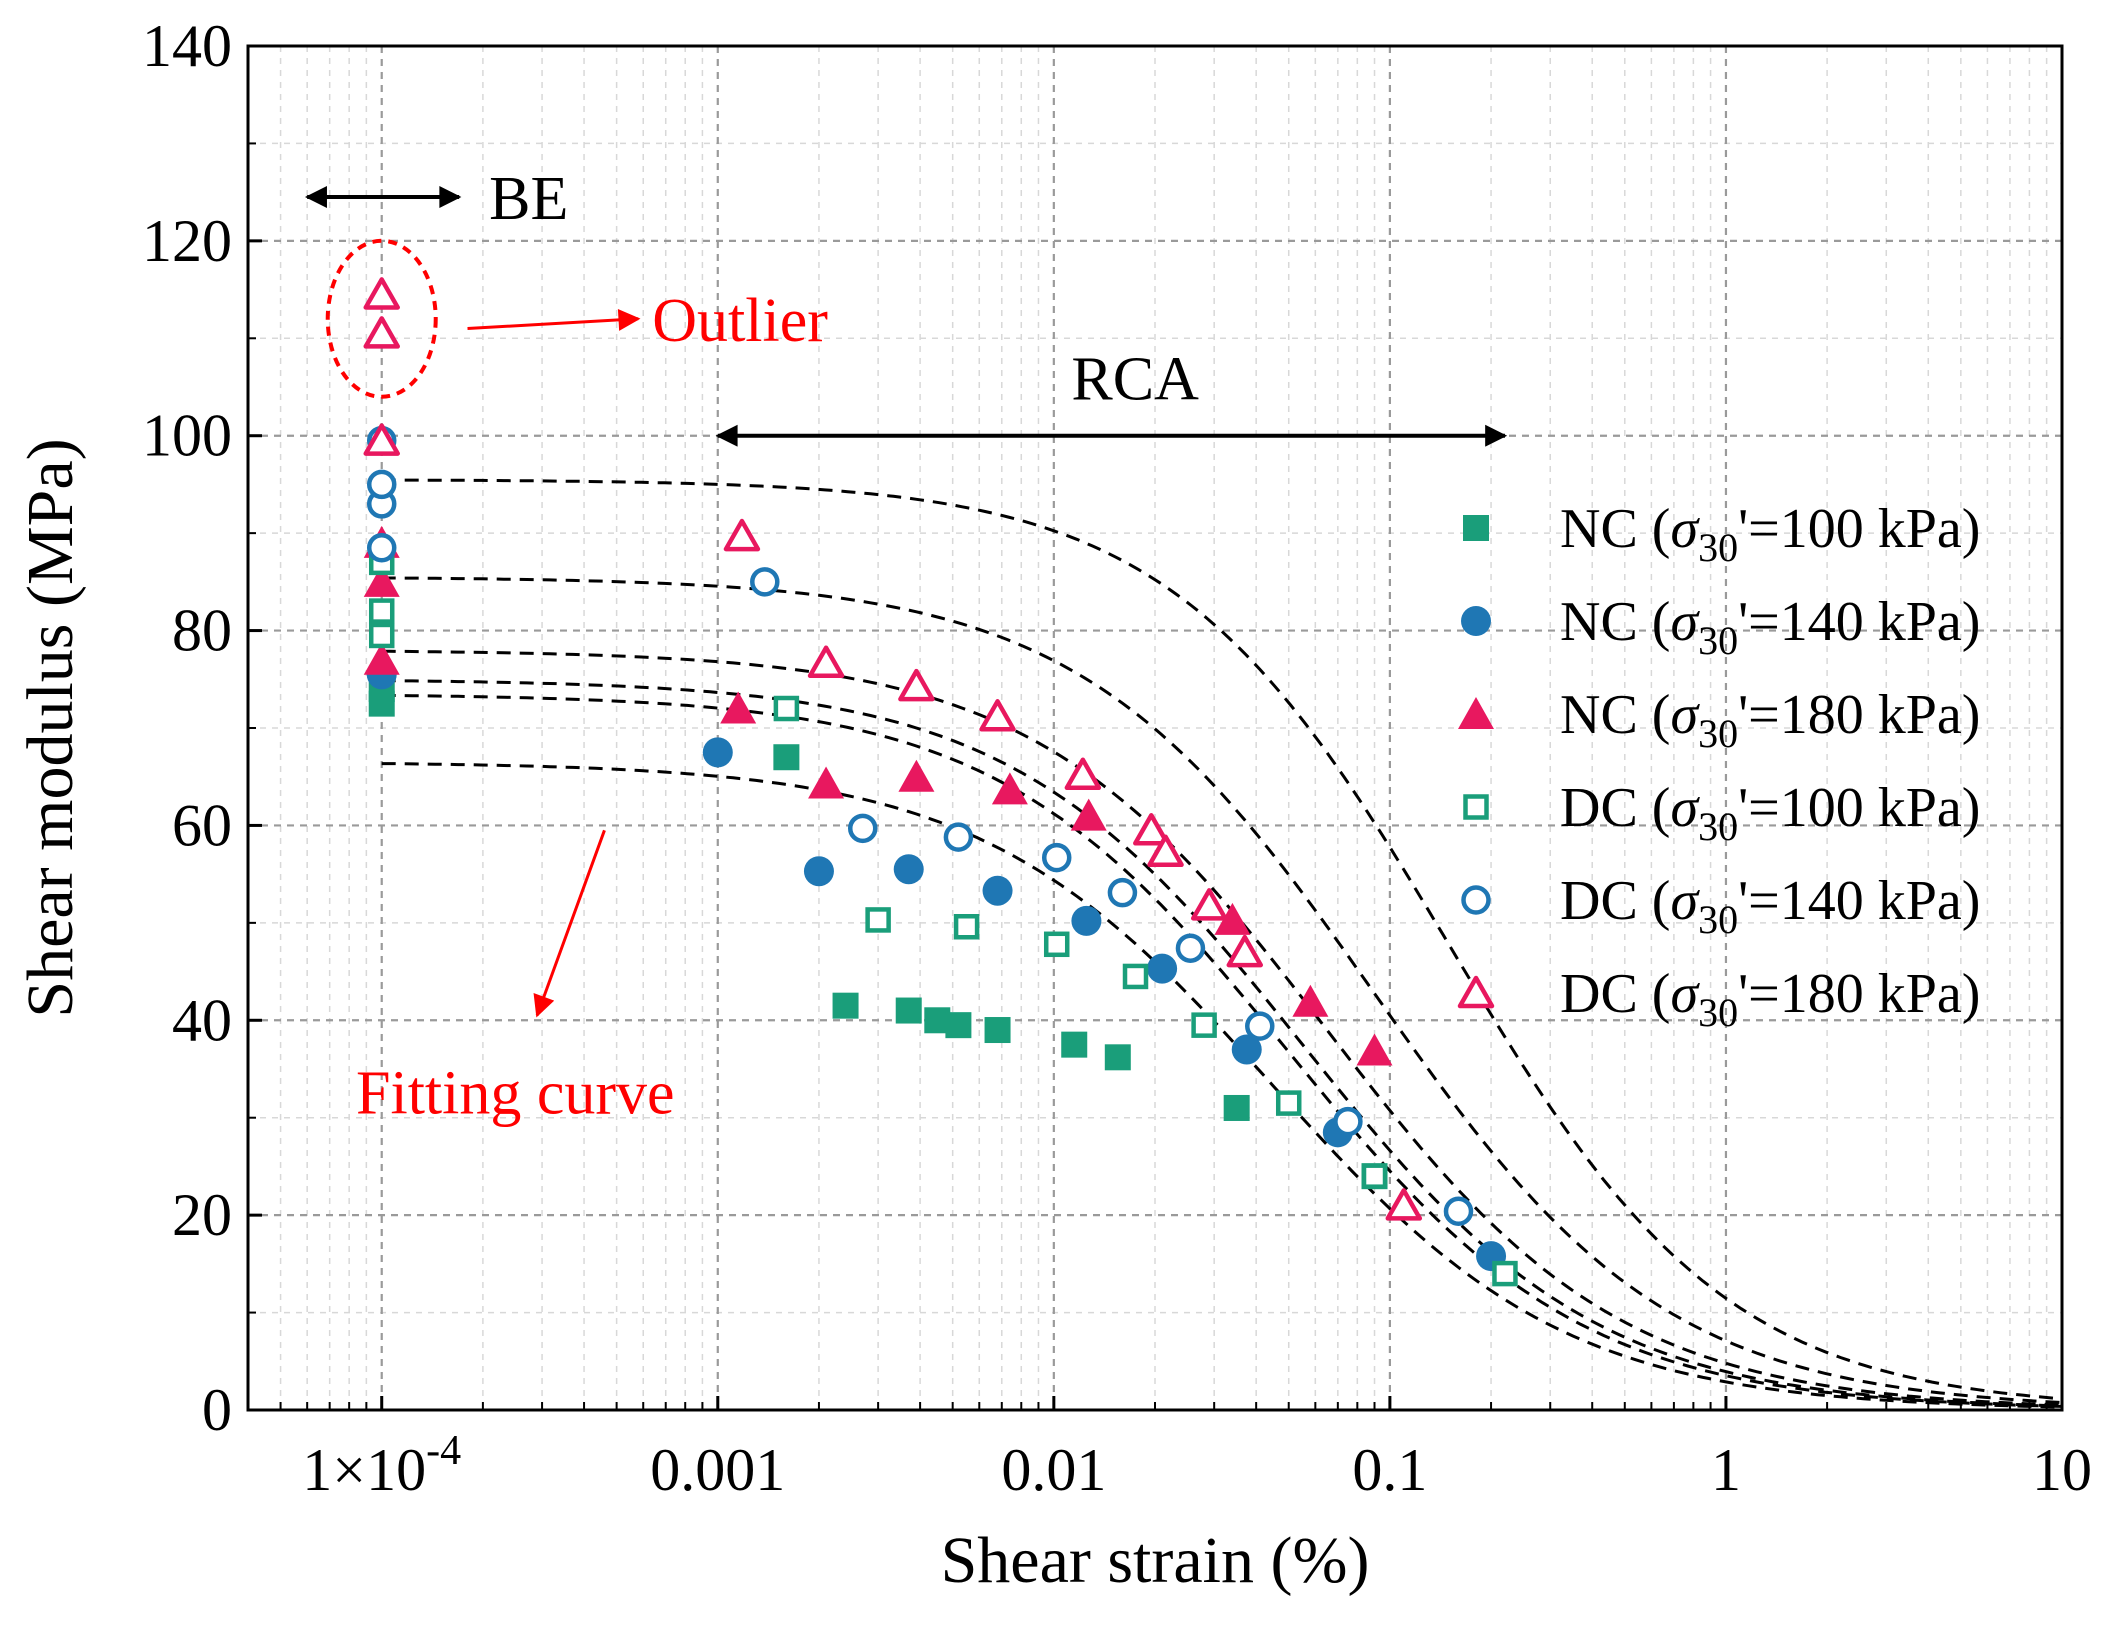  I want to click on outlier-ellipse, so click(381, 318).